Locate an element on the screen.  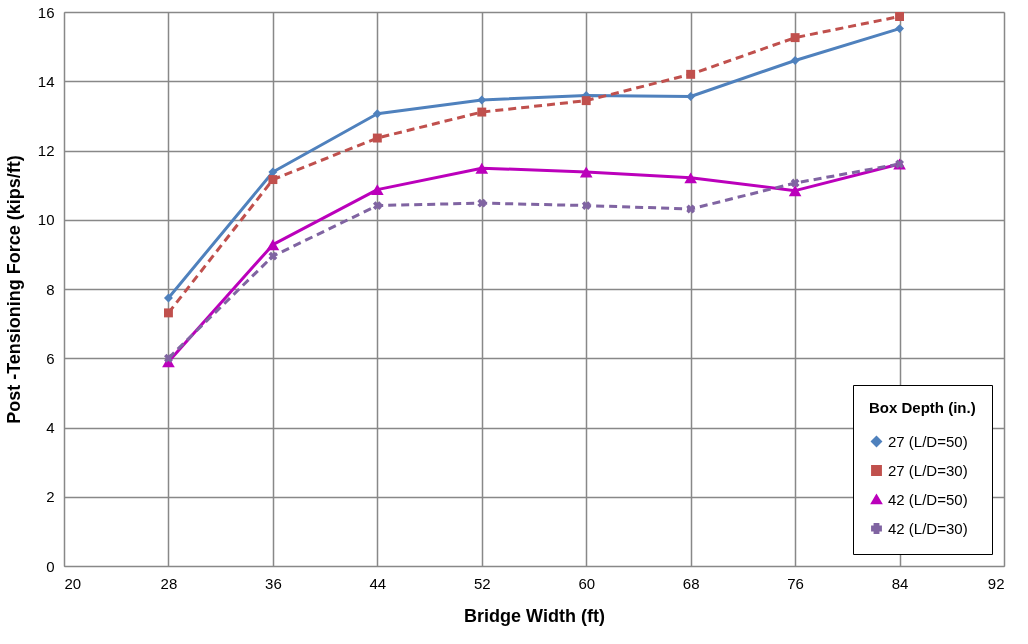
x-tick-label: 44 is located at coordinates (378, 583).